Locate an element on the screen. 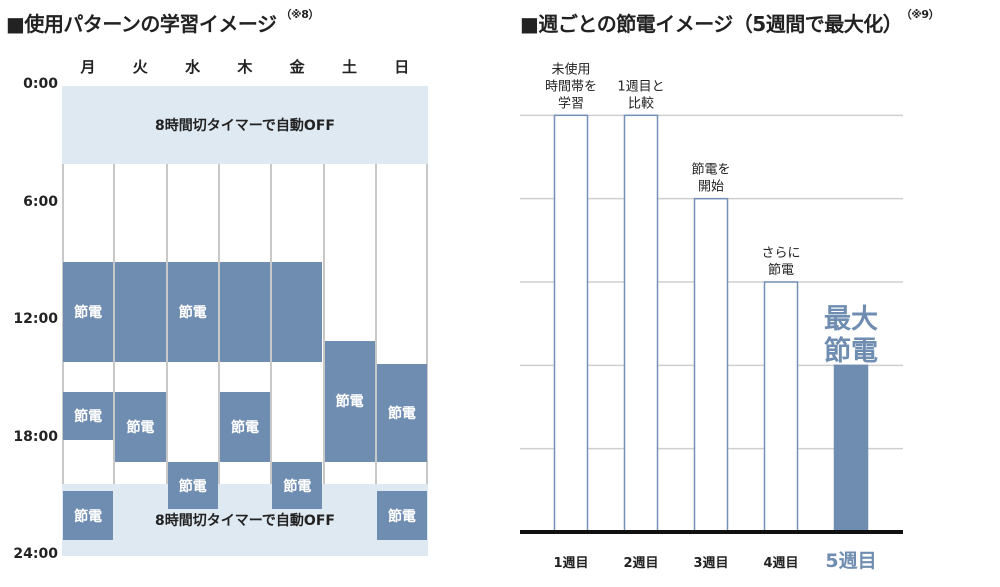 This screenshot has width=1000, height=587. day-label: 月 is located at coordinates (88, 67).